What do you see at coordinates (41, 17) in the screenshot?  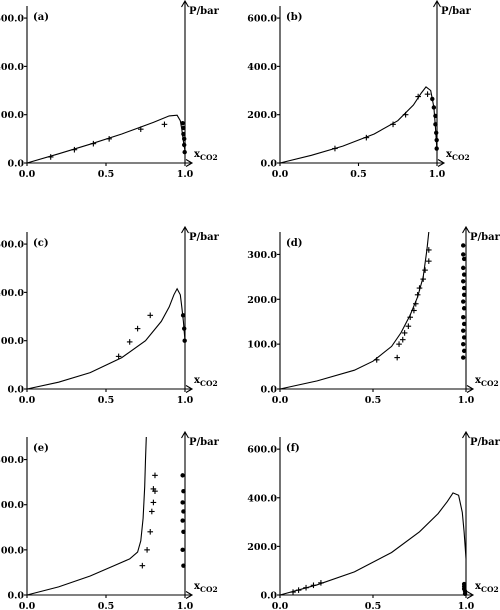 I see `panel-label: (a)` at bounding box center [41, 17].